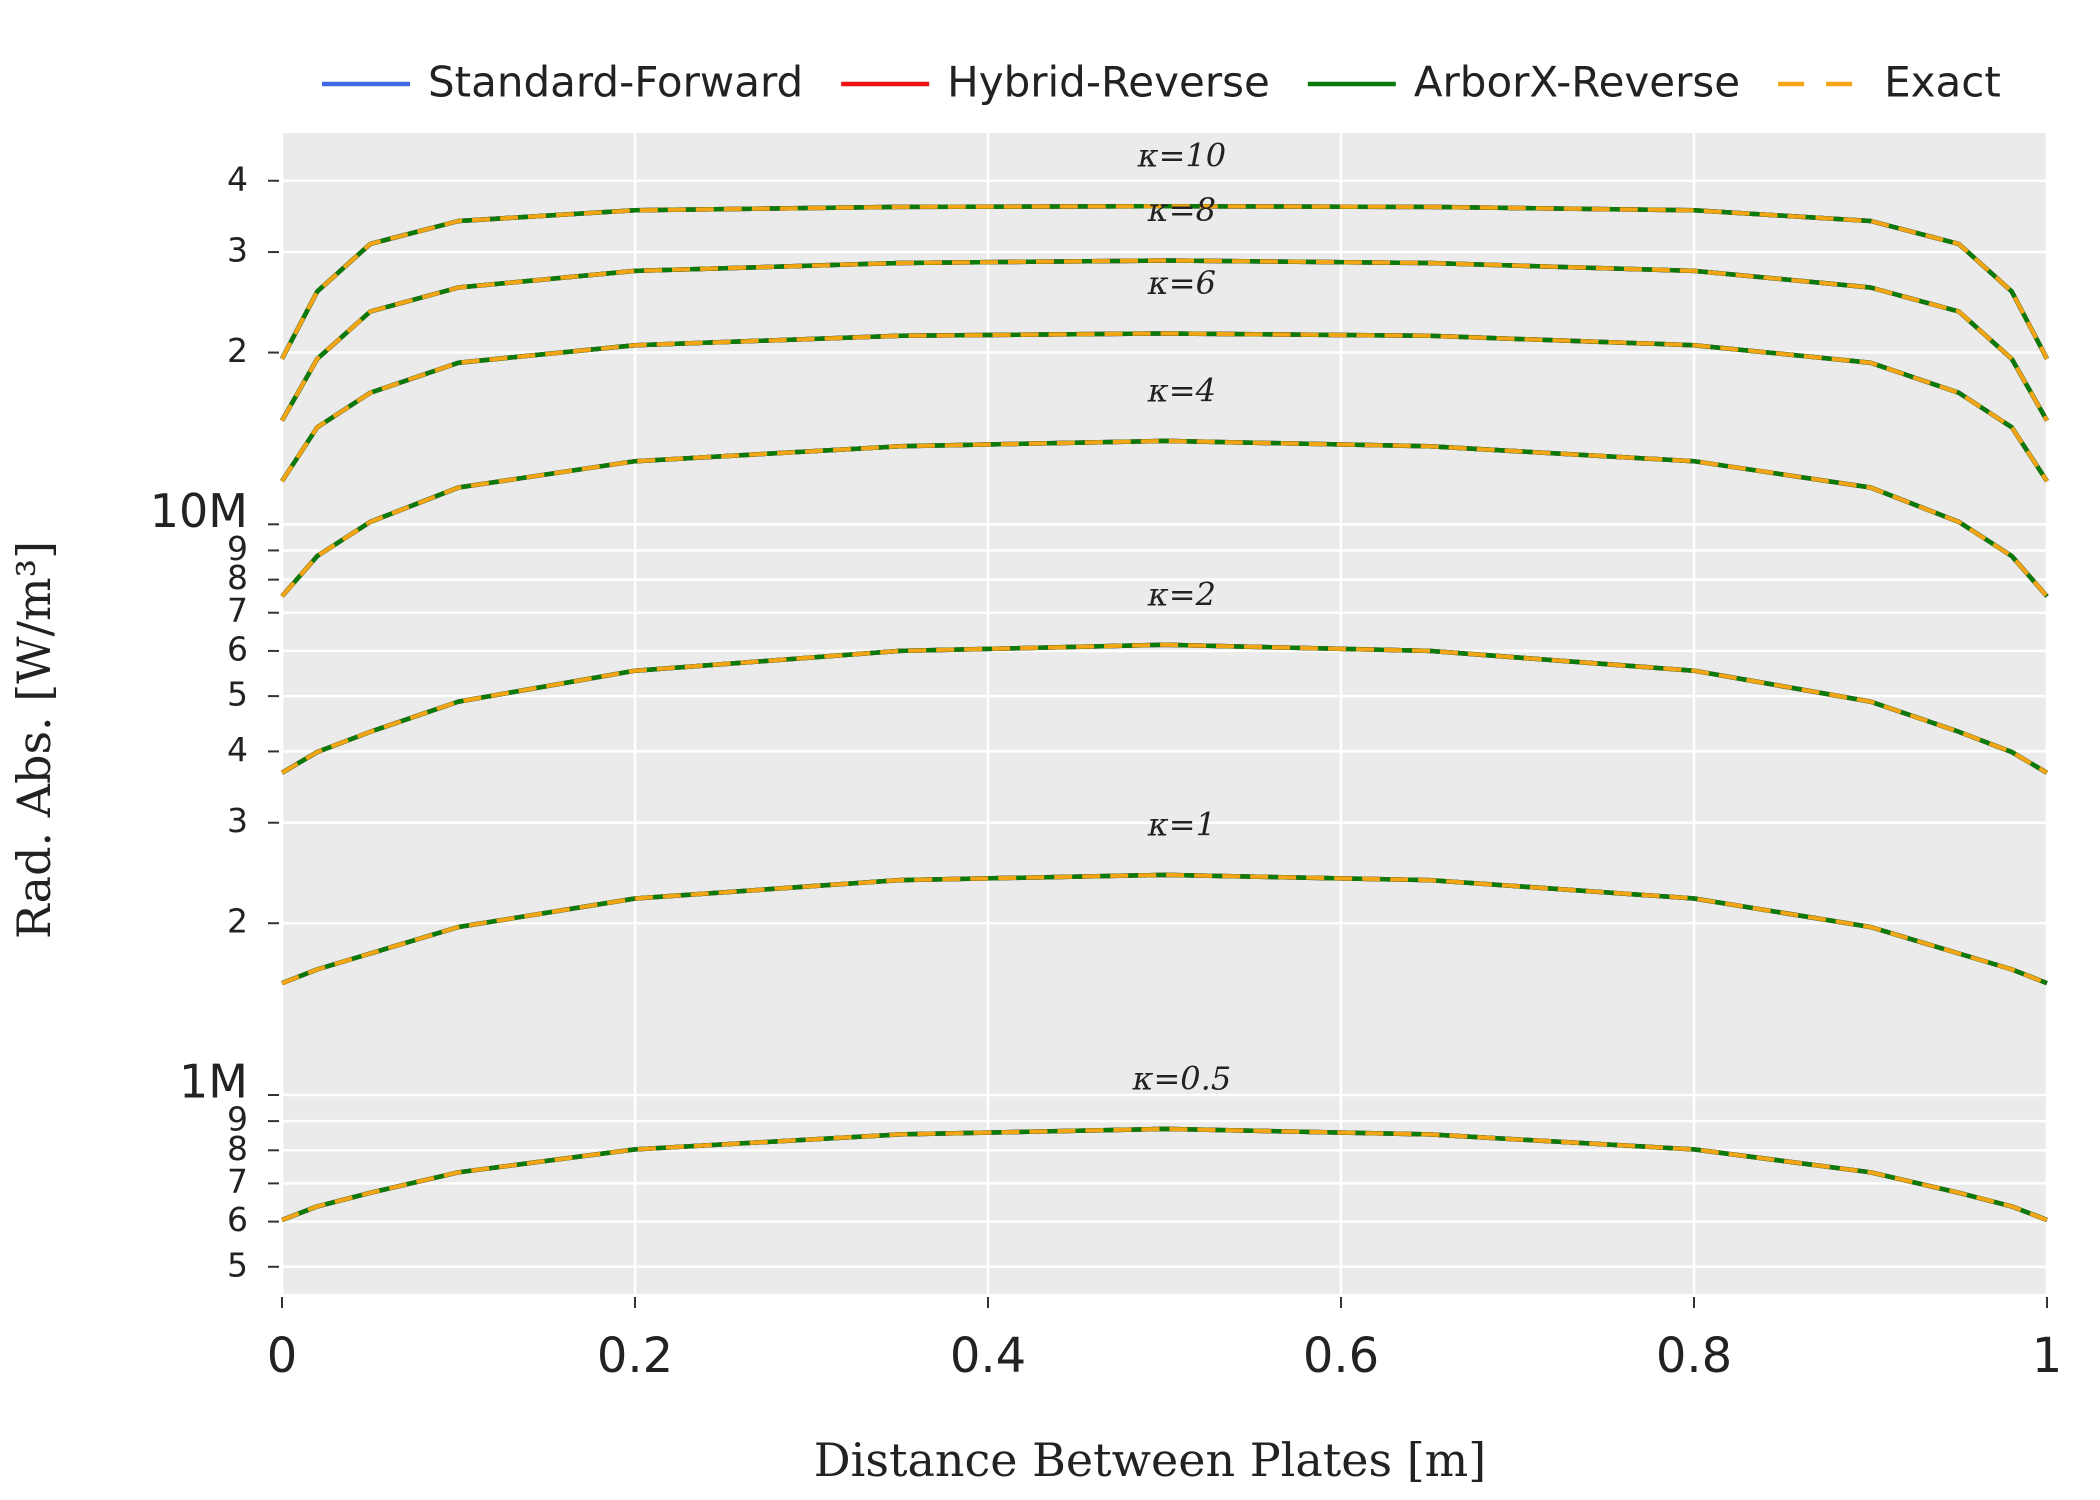 This screenshot has width=2100, height=1500. I want to click on x-tick-label: 0, so click(282, 1356).